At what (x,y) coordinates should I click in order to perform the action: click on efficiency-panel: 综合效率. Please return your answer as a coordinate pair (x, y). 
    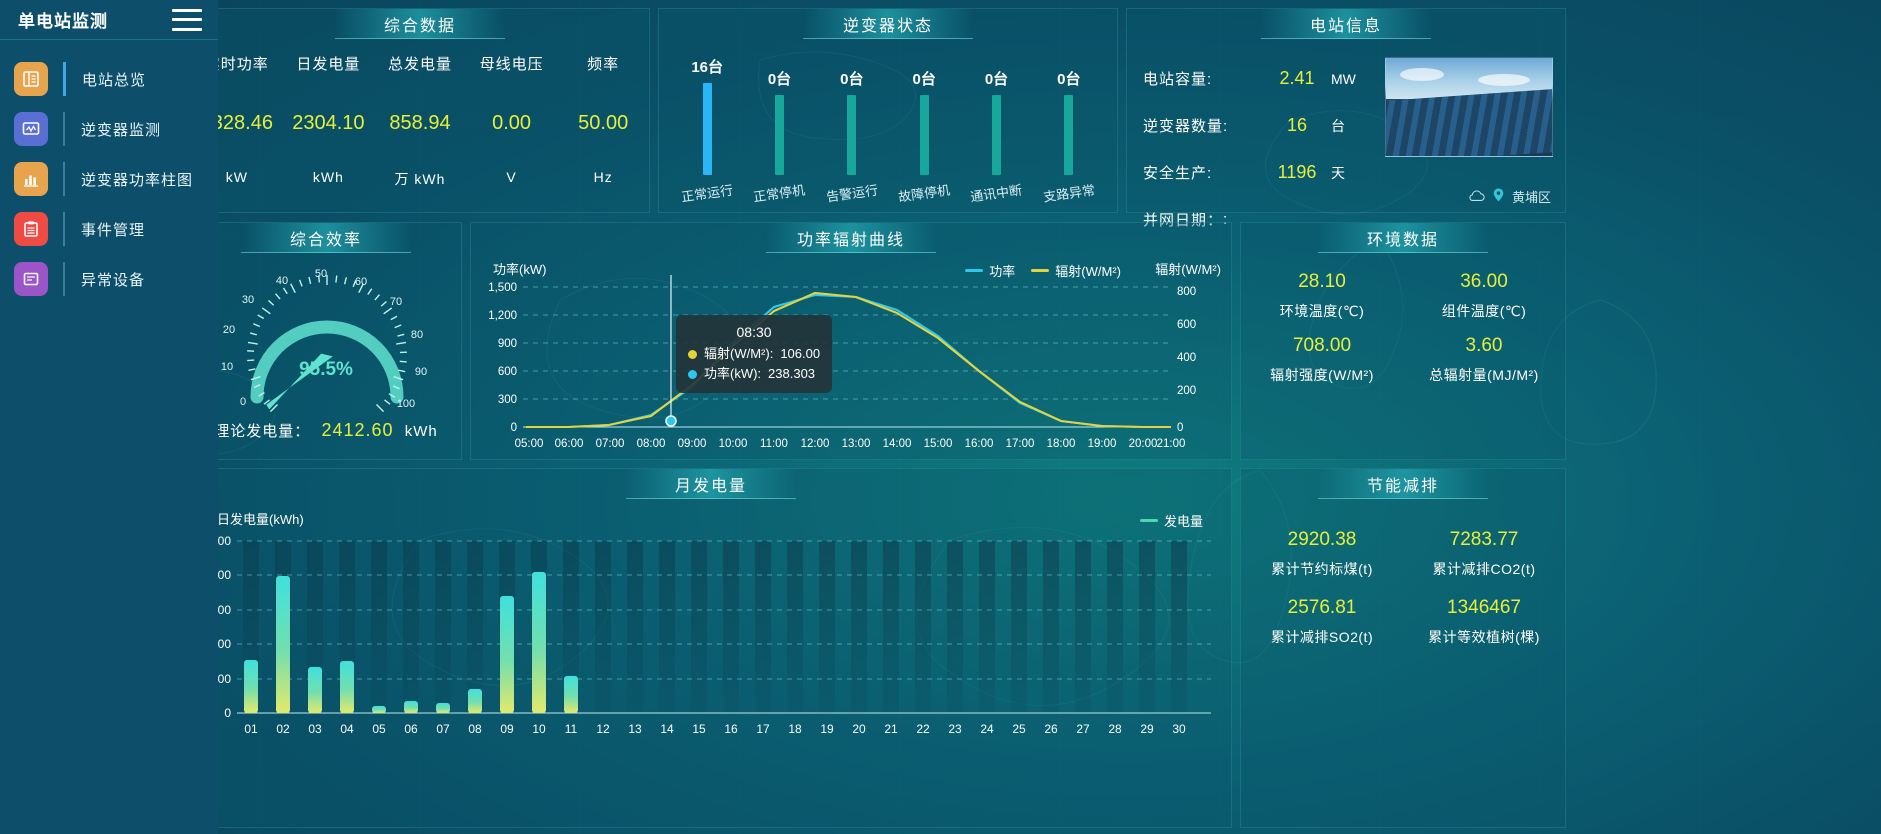
    Looking at the image, I should click on (326, 341).